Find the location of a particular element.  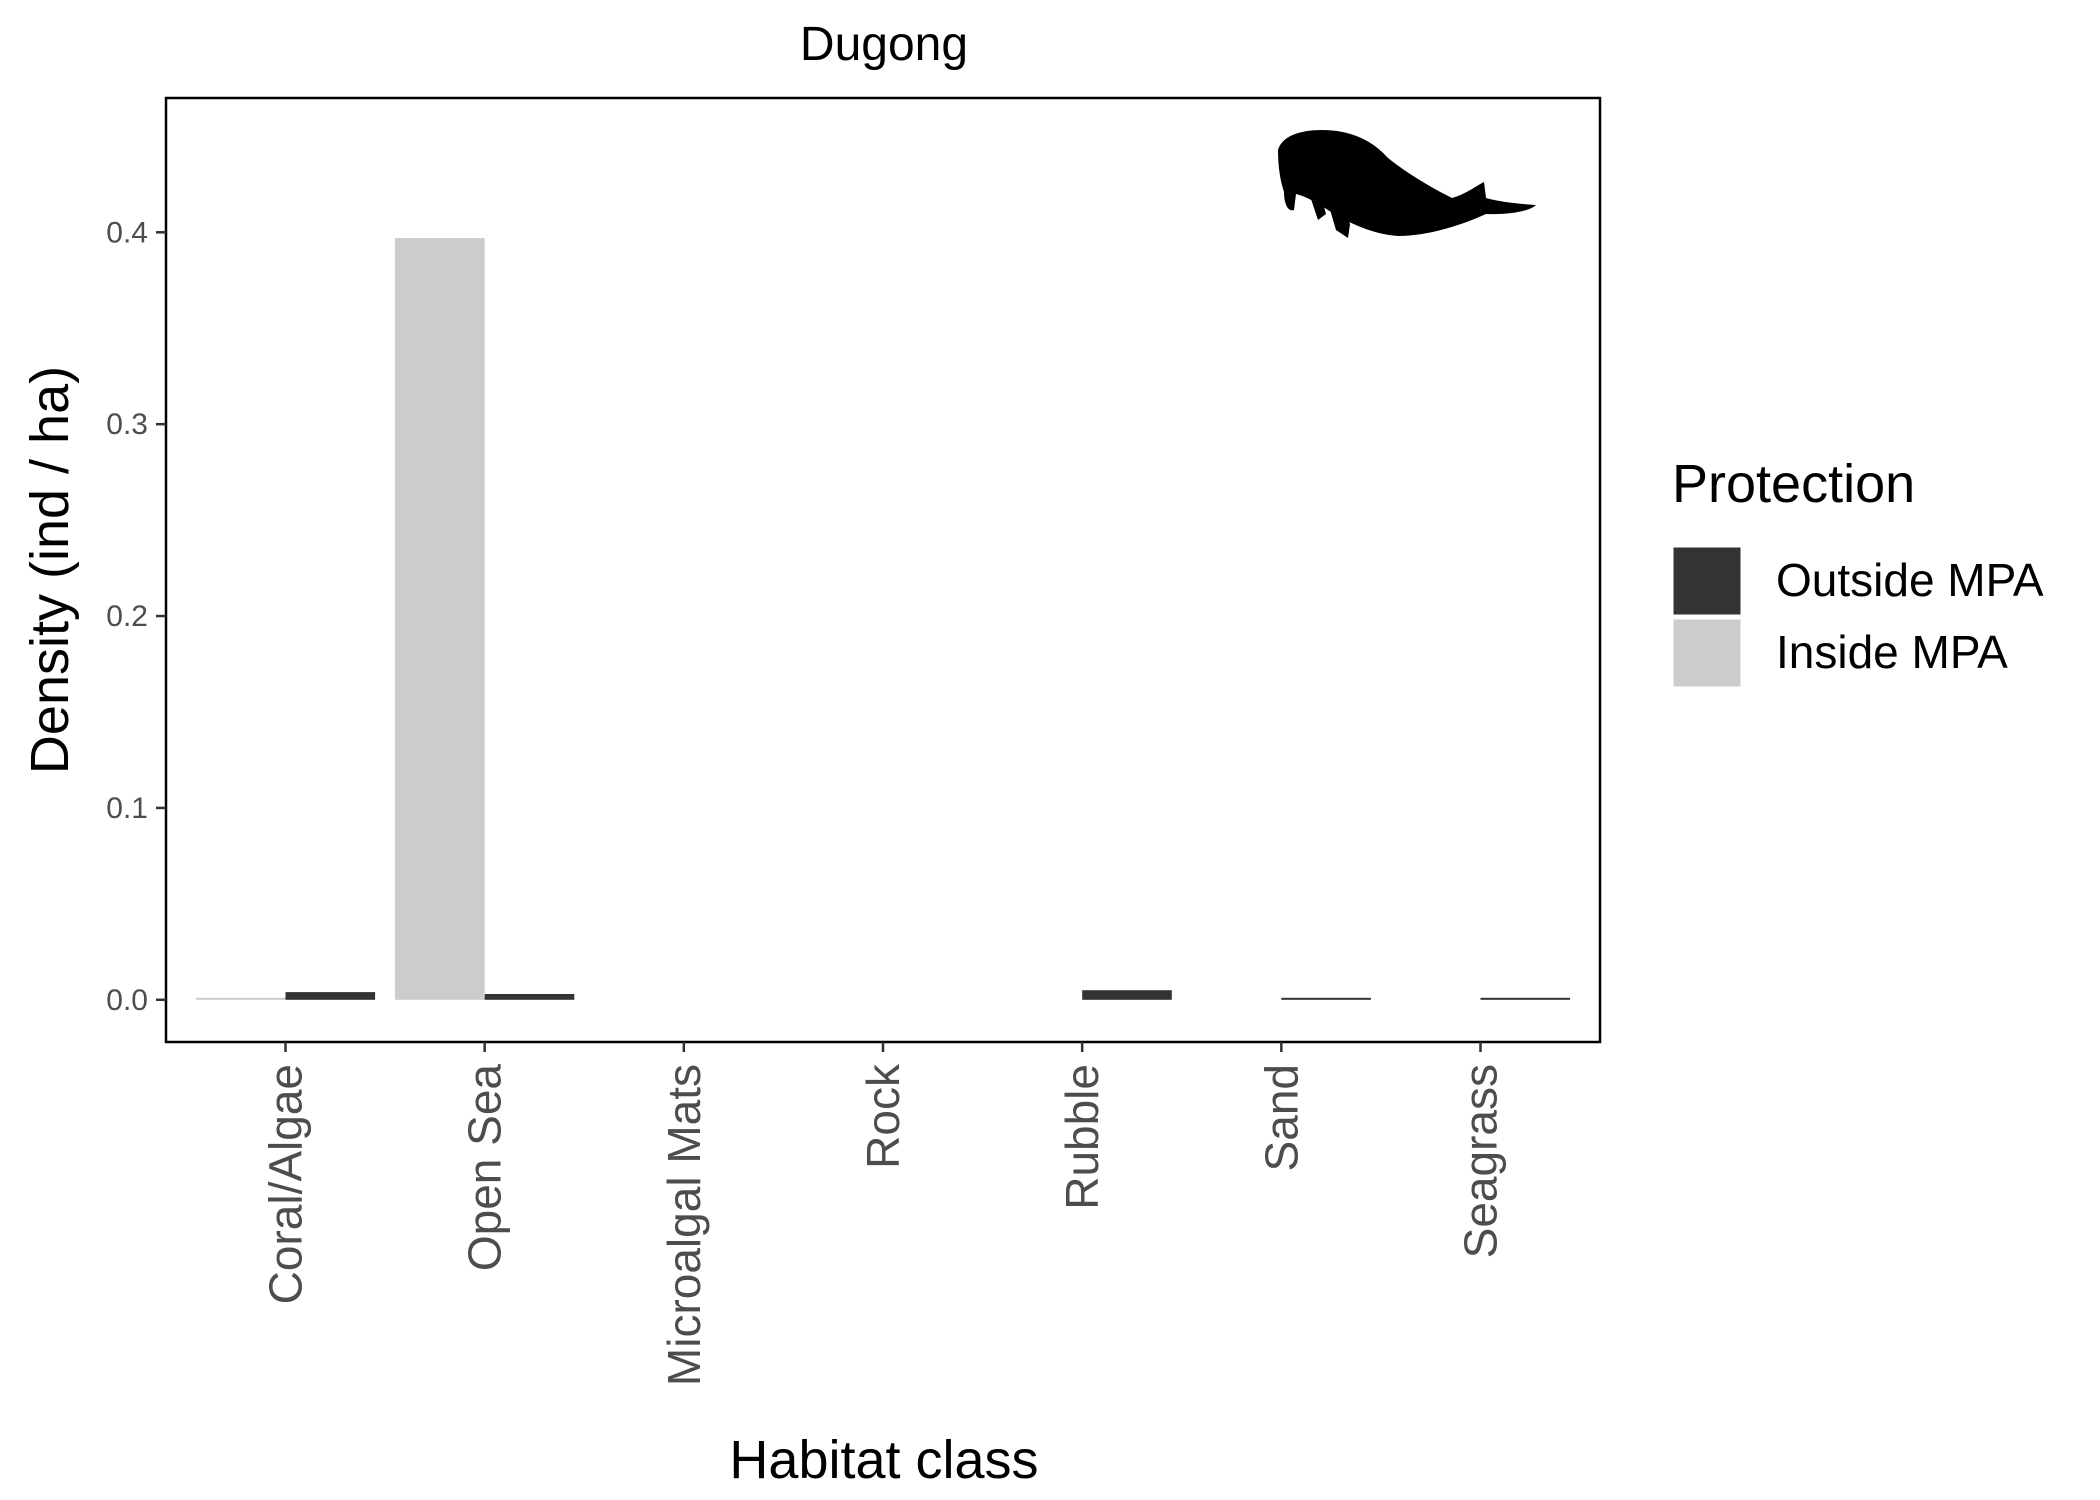

y-tick-label: 0.0 is located at coordinates (127, 1000).